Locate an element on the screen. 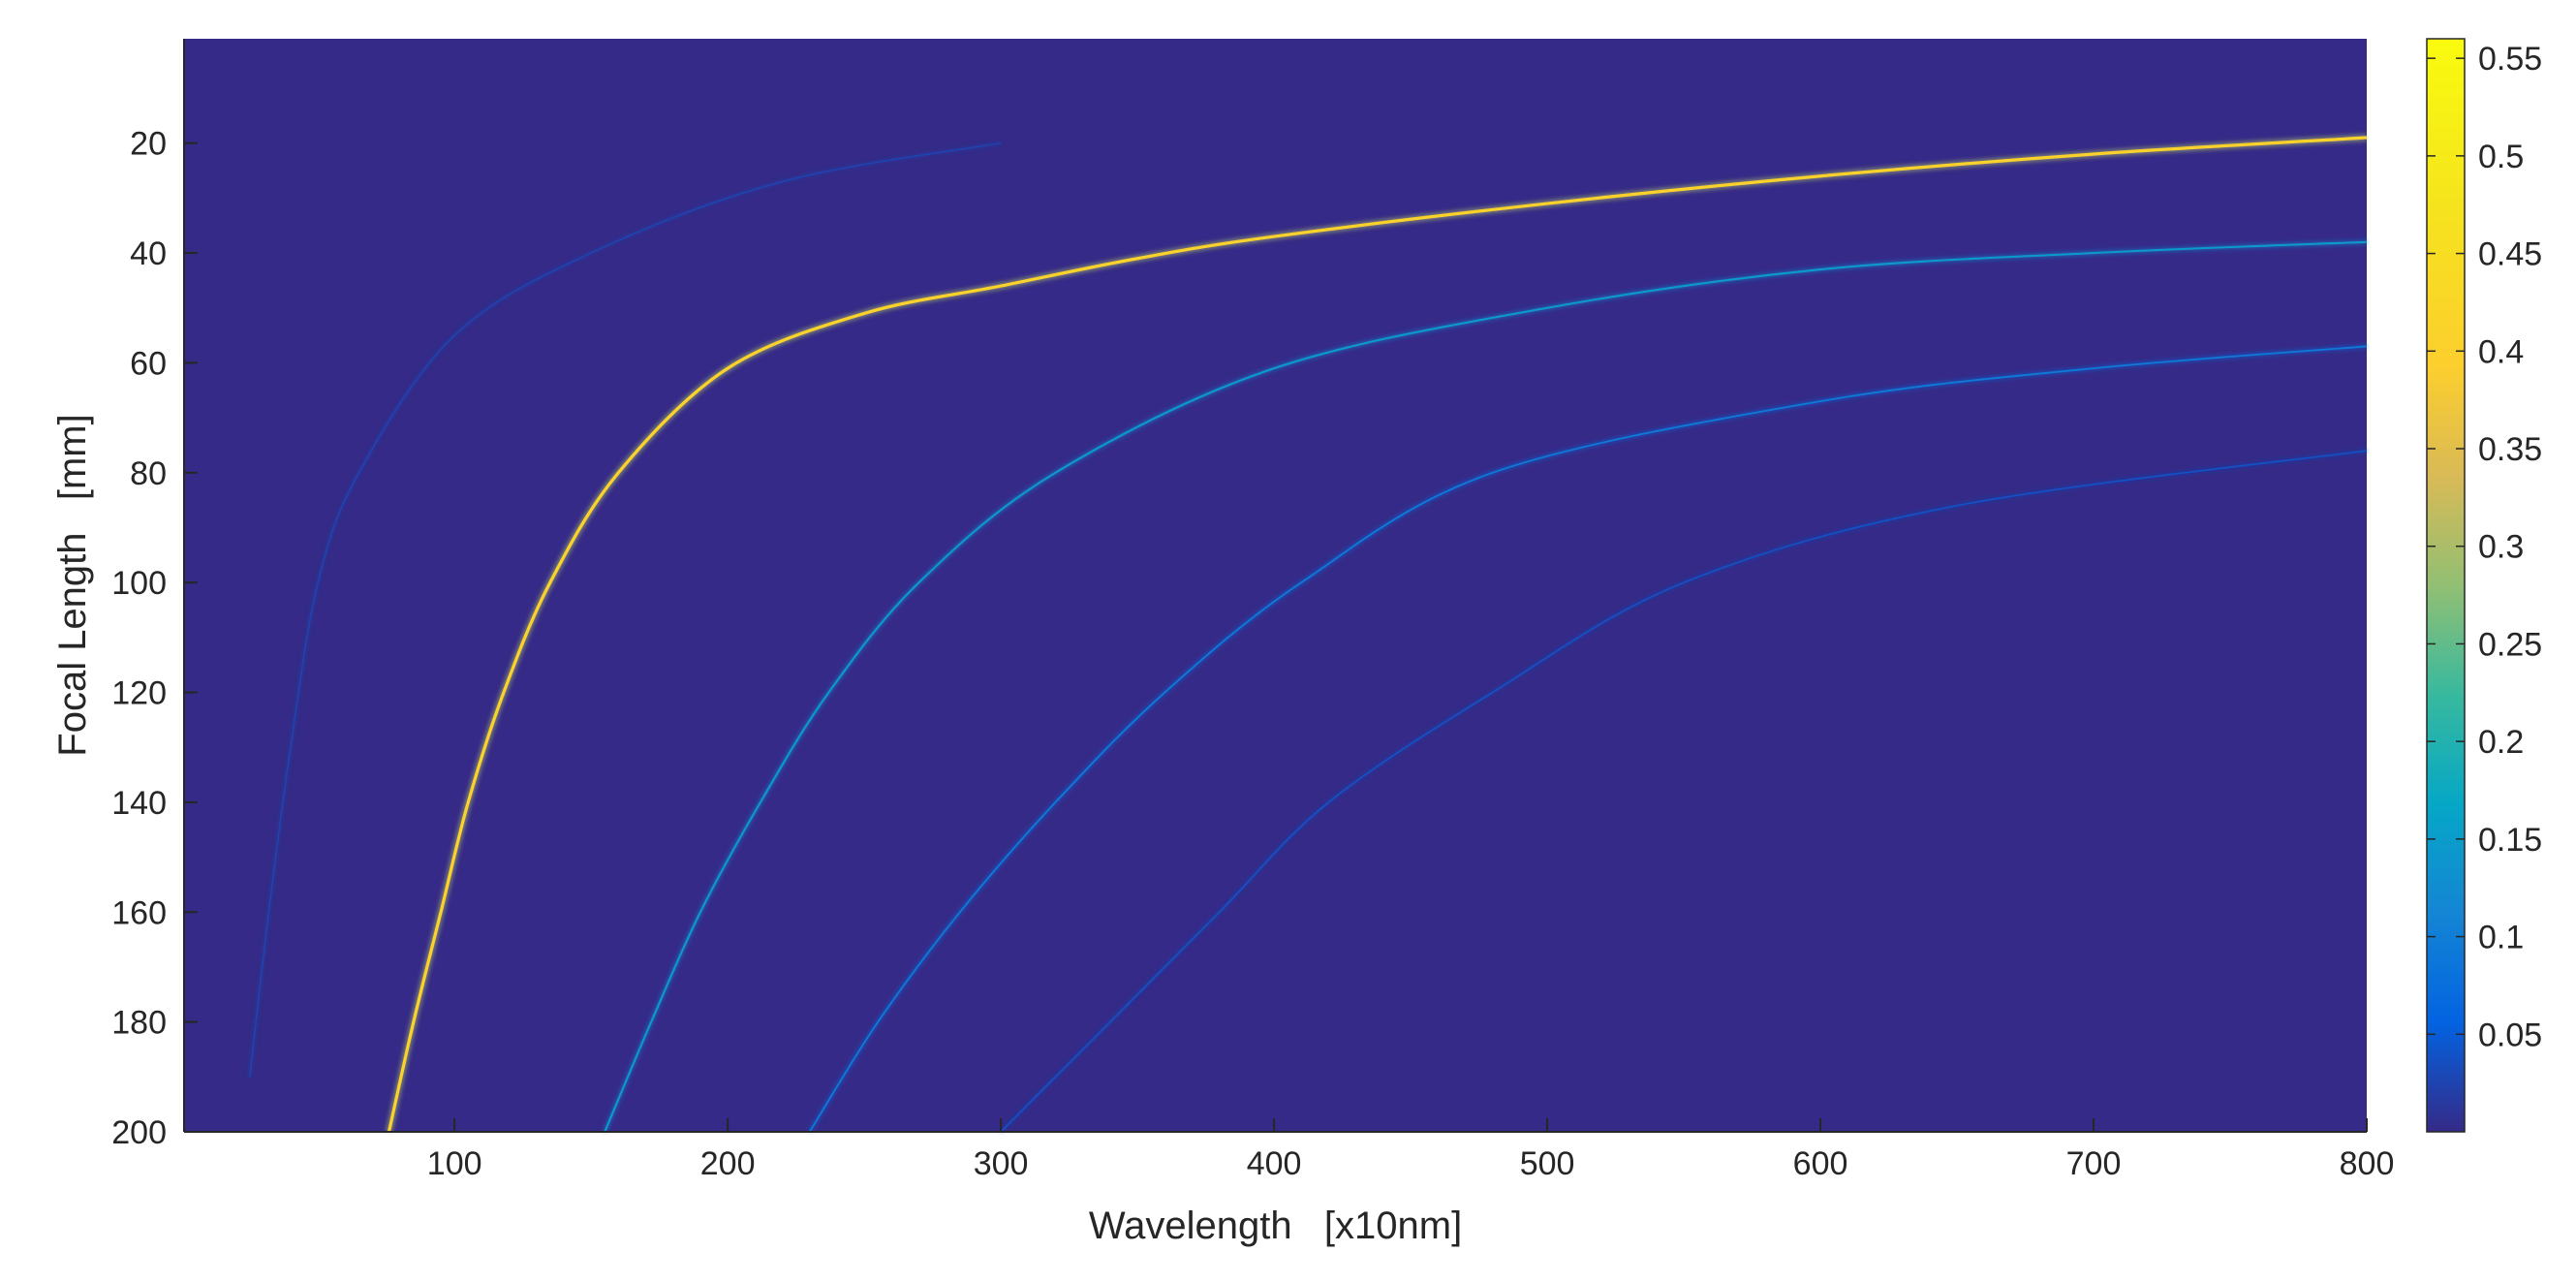 This screenshot has width=2576, height=1283. x-tick-label: 200 is located at coordinates (728, 1163).